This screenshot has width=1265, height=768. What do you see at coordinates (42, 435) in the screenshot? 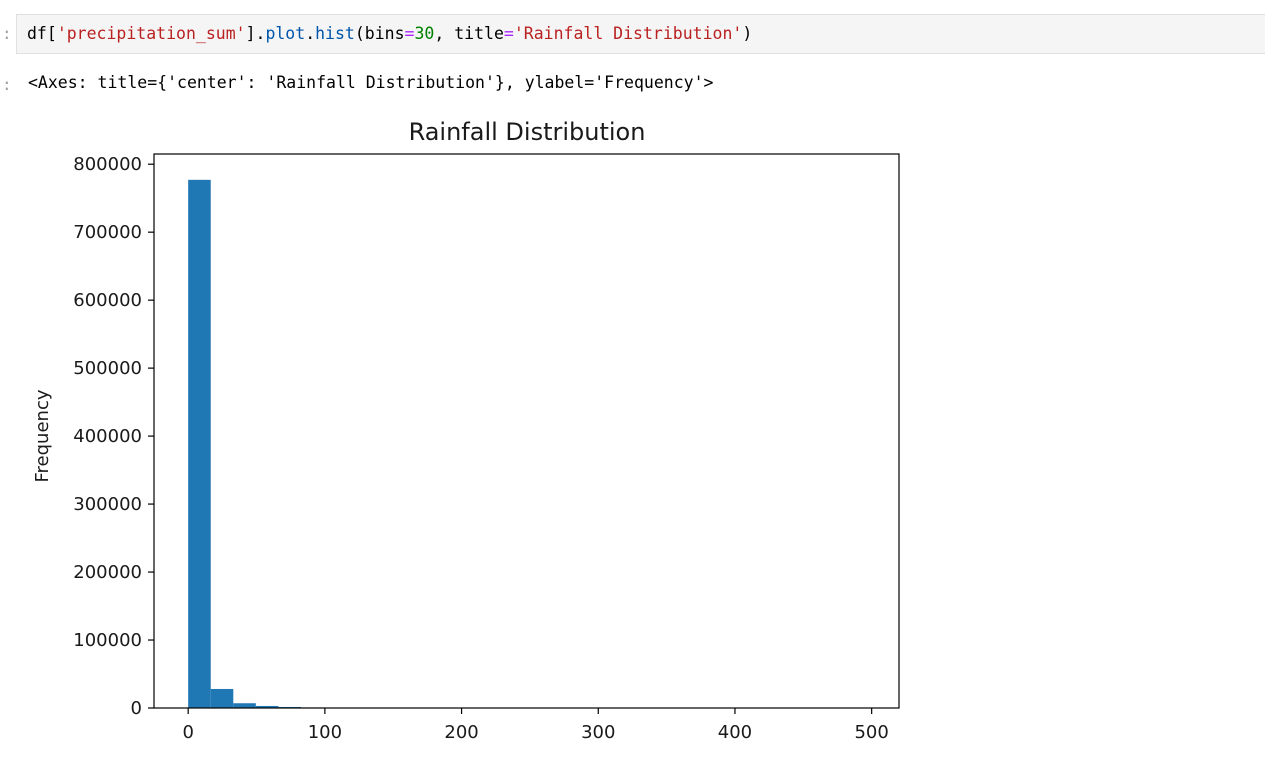
I see `y-axis-label: Frequency` at bounding box center [42, 435].